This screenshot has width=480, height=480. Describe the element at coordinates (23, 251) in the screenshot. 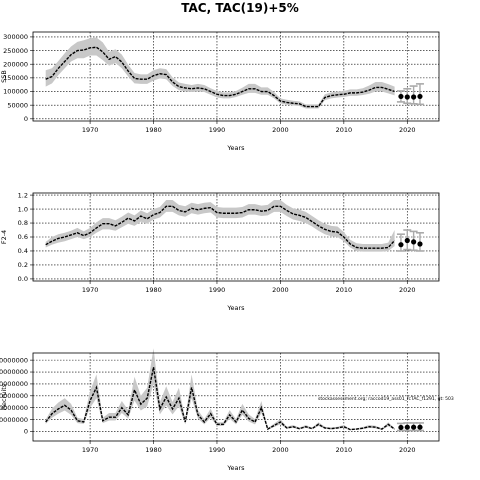

I see `y-tick-label: 0.4` at that location.